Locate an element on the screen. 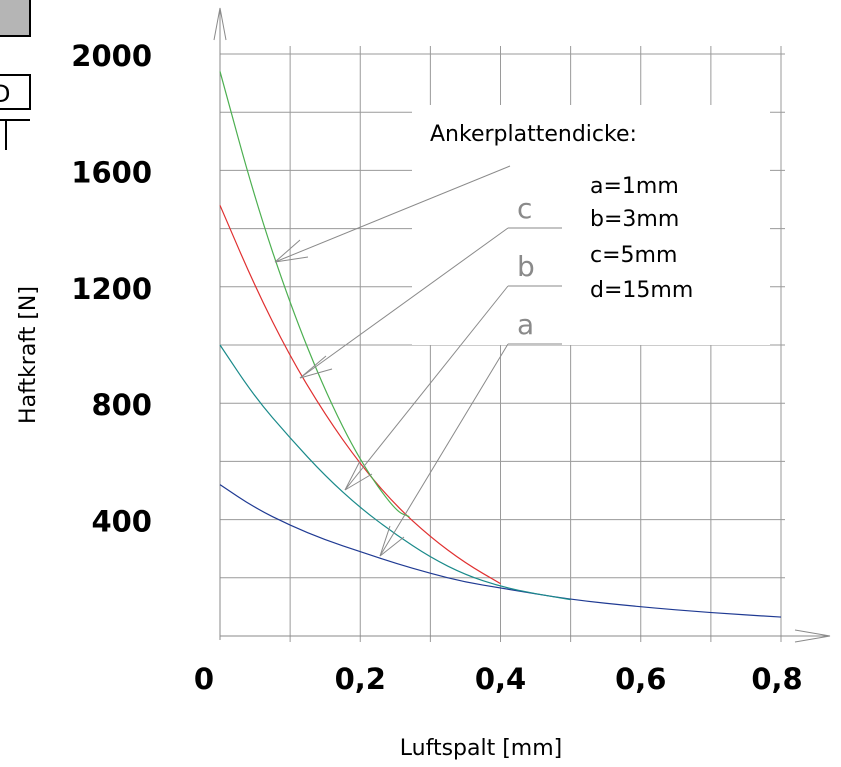  x-axis-label: Luftspalt [mm] is located at coordinates (481, 748).